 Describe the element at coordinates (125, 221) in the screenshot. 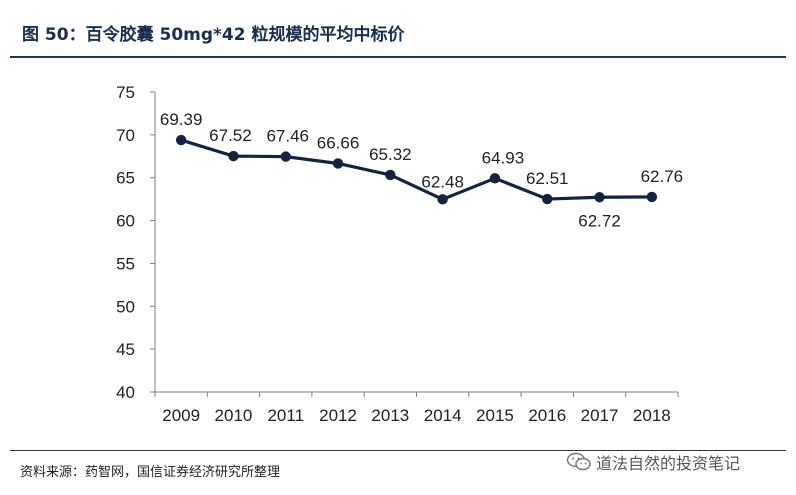

I see `y-tick-label: 60` at that location.